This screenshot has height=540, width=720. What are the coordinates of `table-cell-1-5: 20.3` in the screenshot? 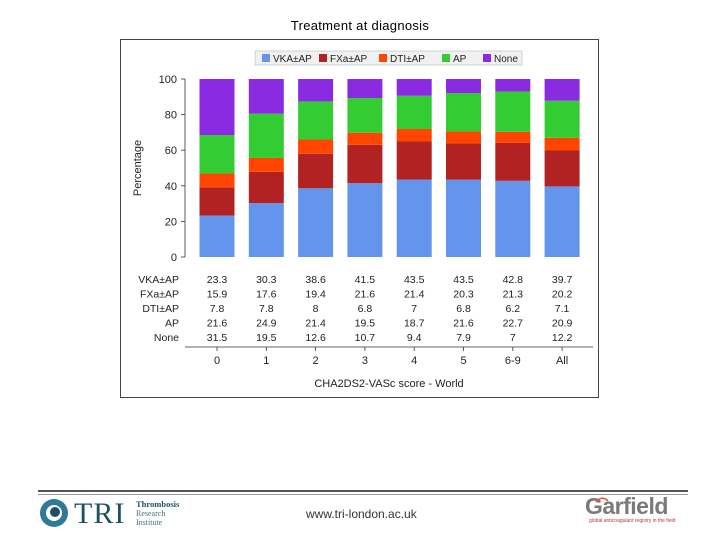 It's located at (463, 295).